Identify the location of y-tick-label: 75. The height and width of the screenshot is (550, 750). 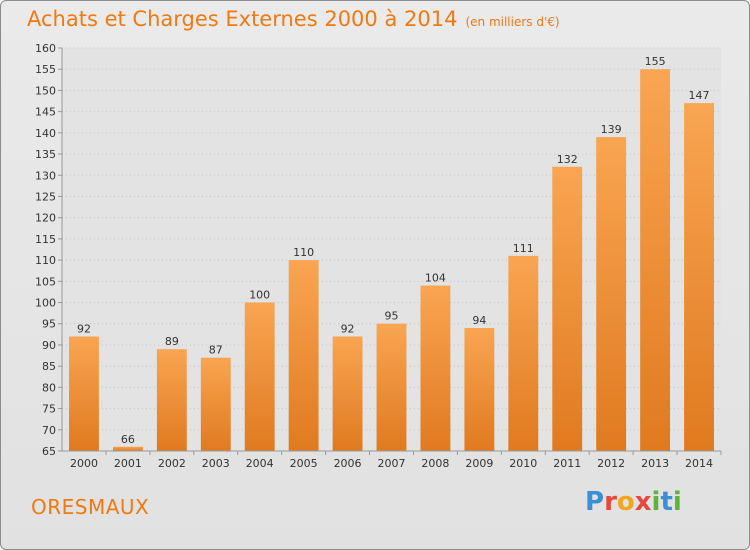
(49, 409).